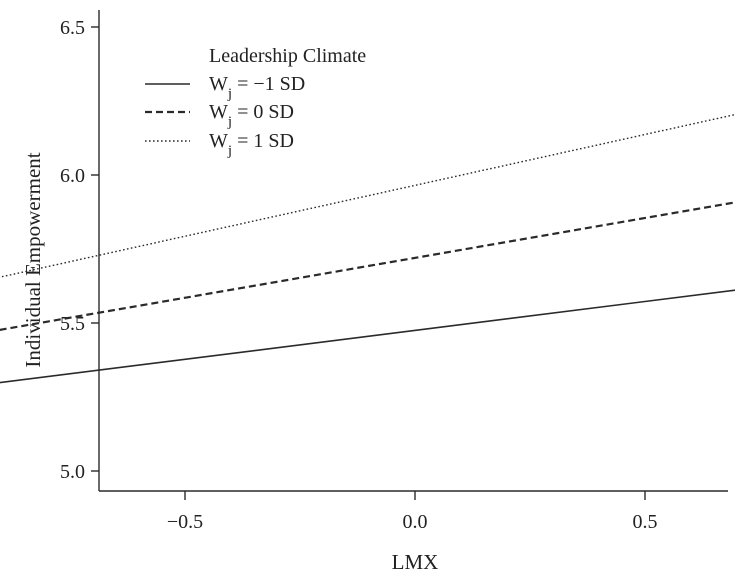  Describe the element at coordinates (251, 115) in the screenshot. I see `legend-label: Wj = 0 SD` at that location.